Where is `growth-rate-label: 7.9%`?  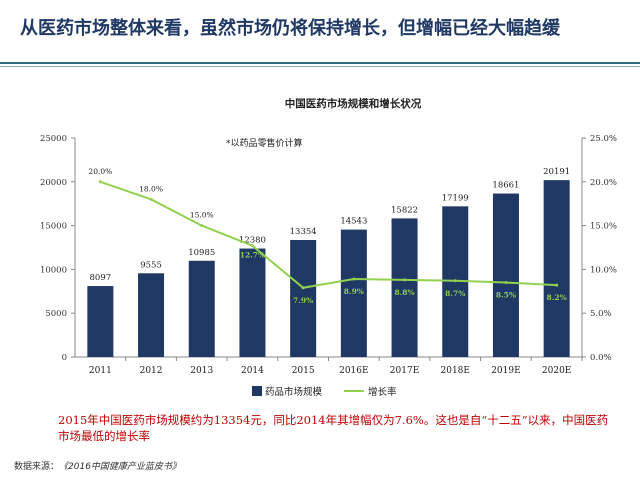
growth-rate-label: 7.9% is located at coordinates (303, 300).